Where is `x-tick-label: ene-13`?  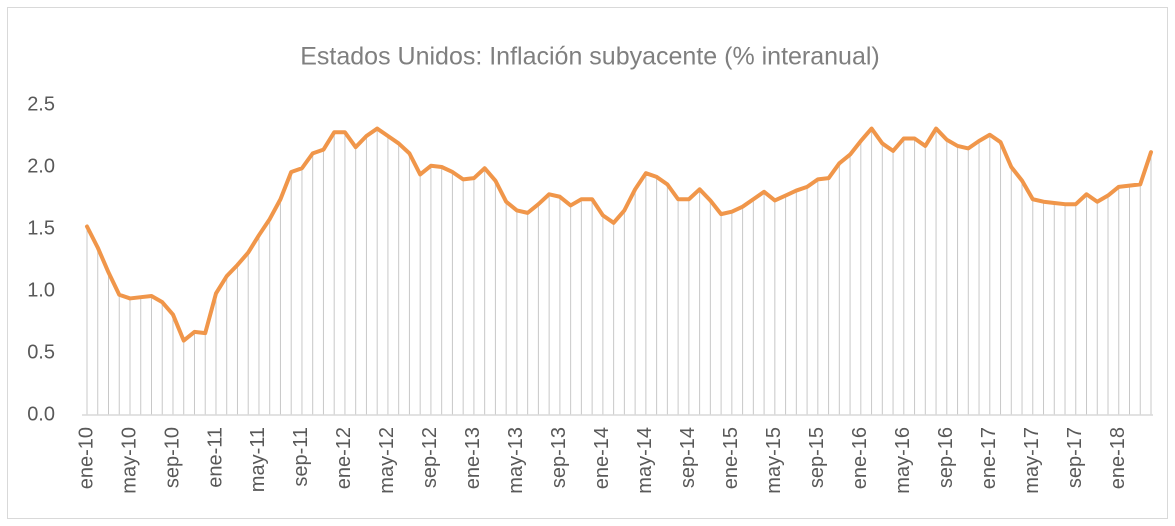 x-tick-label: ene-13 is located at coordinates (473, 458).